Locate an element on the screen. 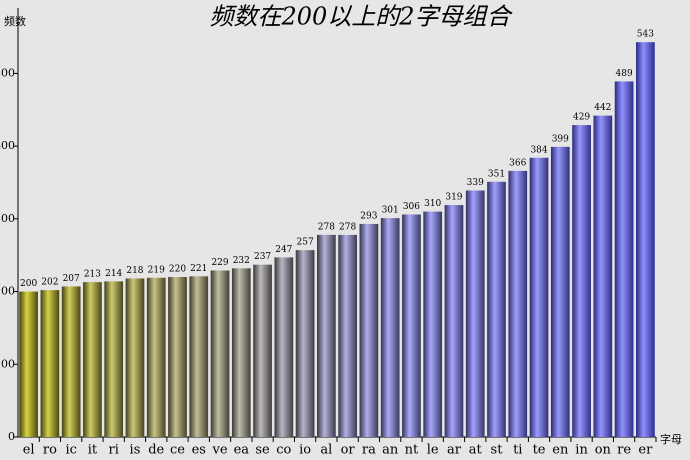 This screenshot has height=460, width=690. x-tick-label: ar is located at coordinates (454, 450).